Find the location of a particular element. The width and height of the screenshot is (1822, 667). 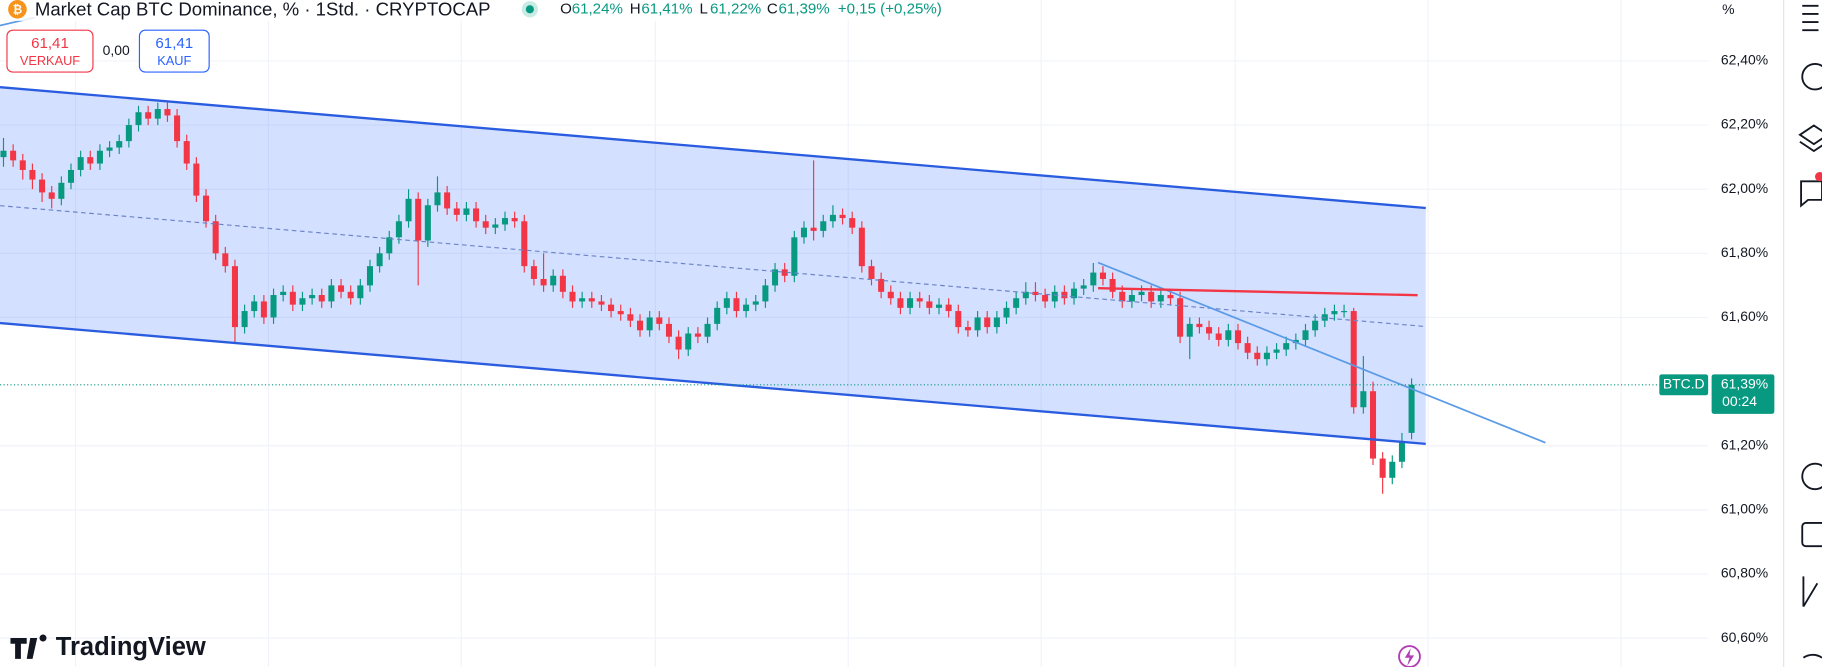

resistance-line is located at coordinates (1258, 292).